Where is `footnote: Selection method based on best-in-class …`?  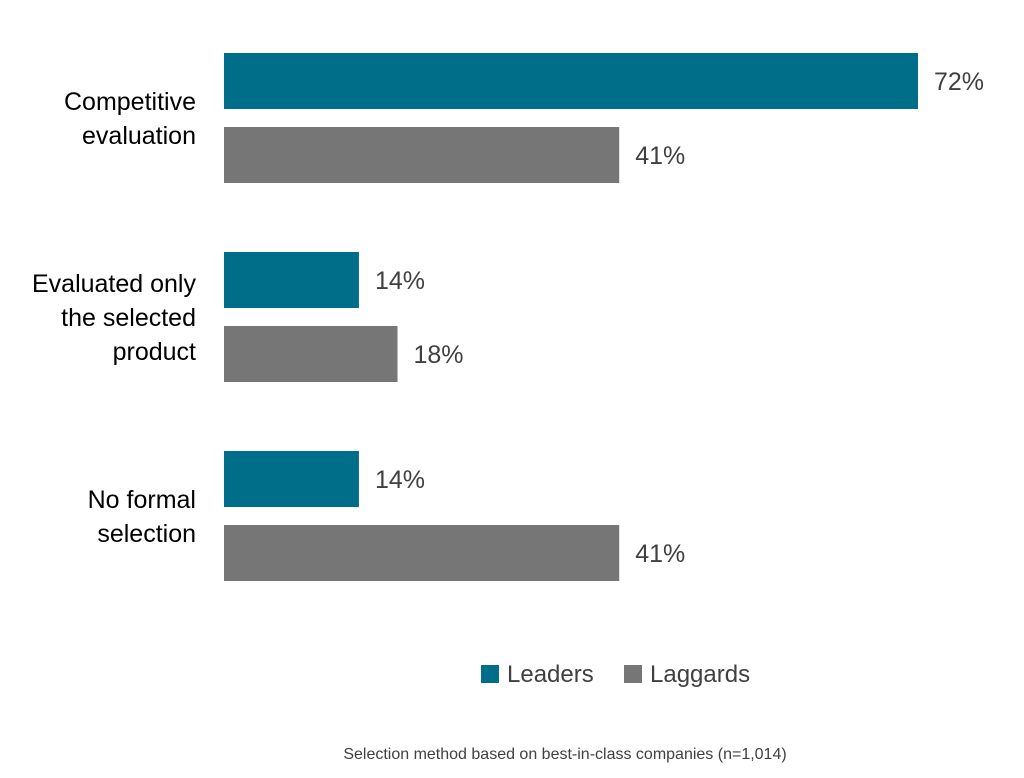
footnote: Selection method based on best-in-class … is located at coordinates (565, 754).